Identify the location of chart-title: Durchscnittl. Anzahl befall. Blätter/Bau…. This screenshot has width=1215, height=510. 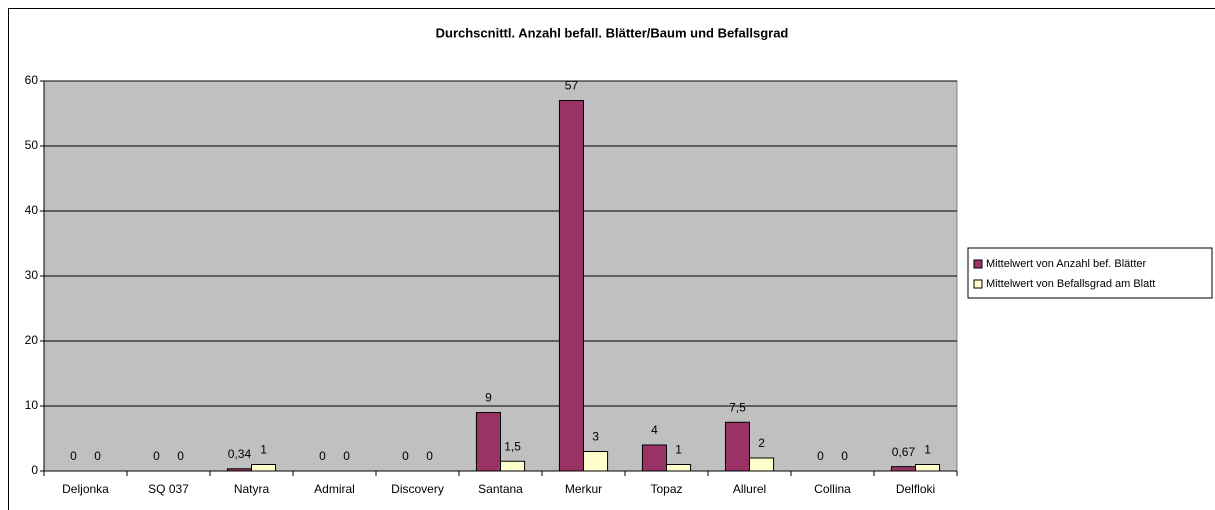
(612, 32).